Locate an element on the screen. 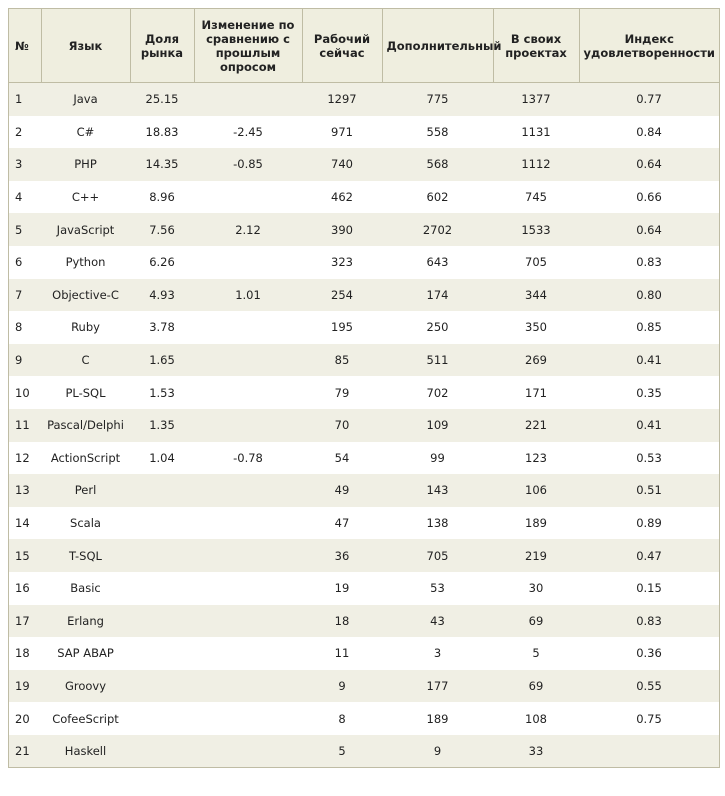 This screenshot has height=796, width=725. col-header-number: № is located at coordinates (25, 46).